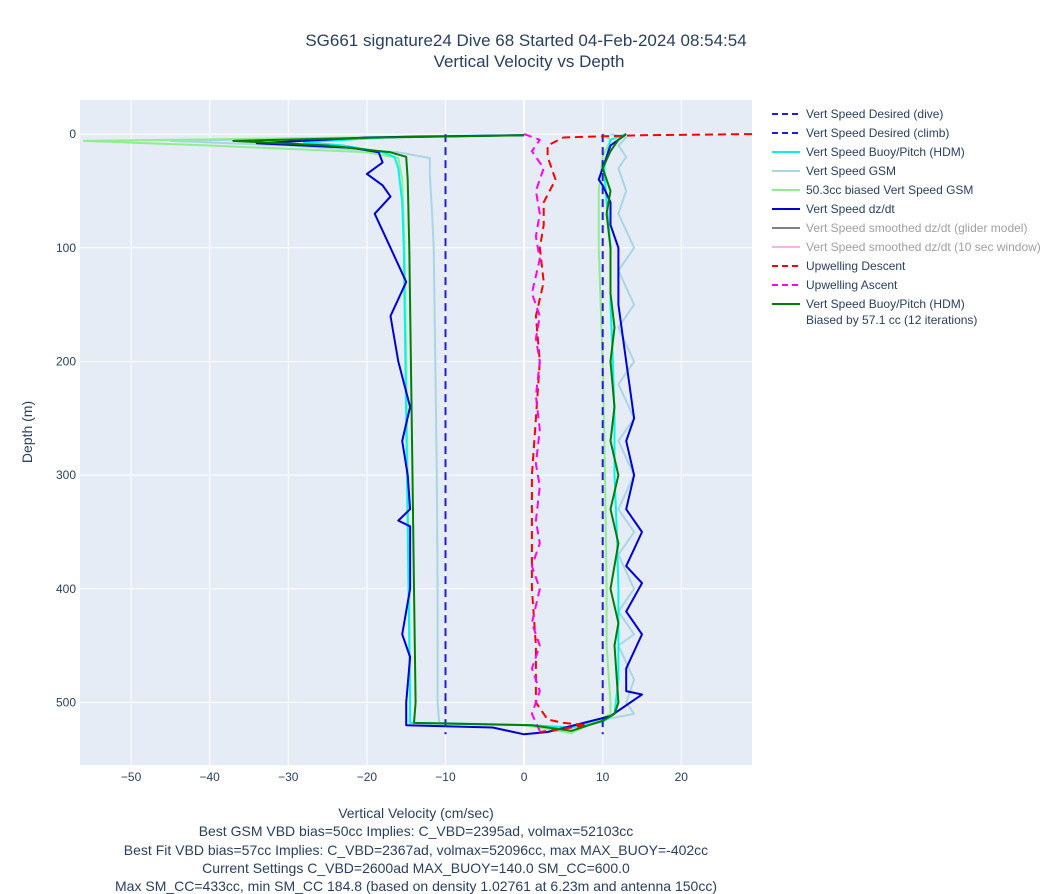 This screenshot has width=1058, height=894. What do you see at coordinates (27, 432) in the screenshot?
I see `y-axis-label: Depth (m)` at bounding box center [27, 432].